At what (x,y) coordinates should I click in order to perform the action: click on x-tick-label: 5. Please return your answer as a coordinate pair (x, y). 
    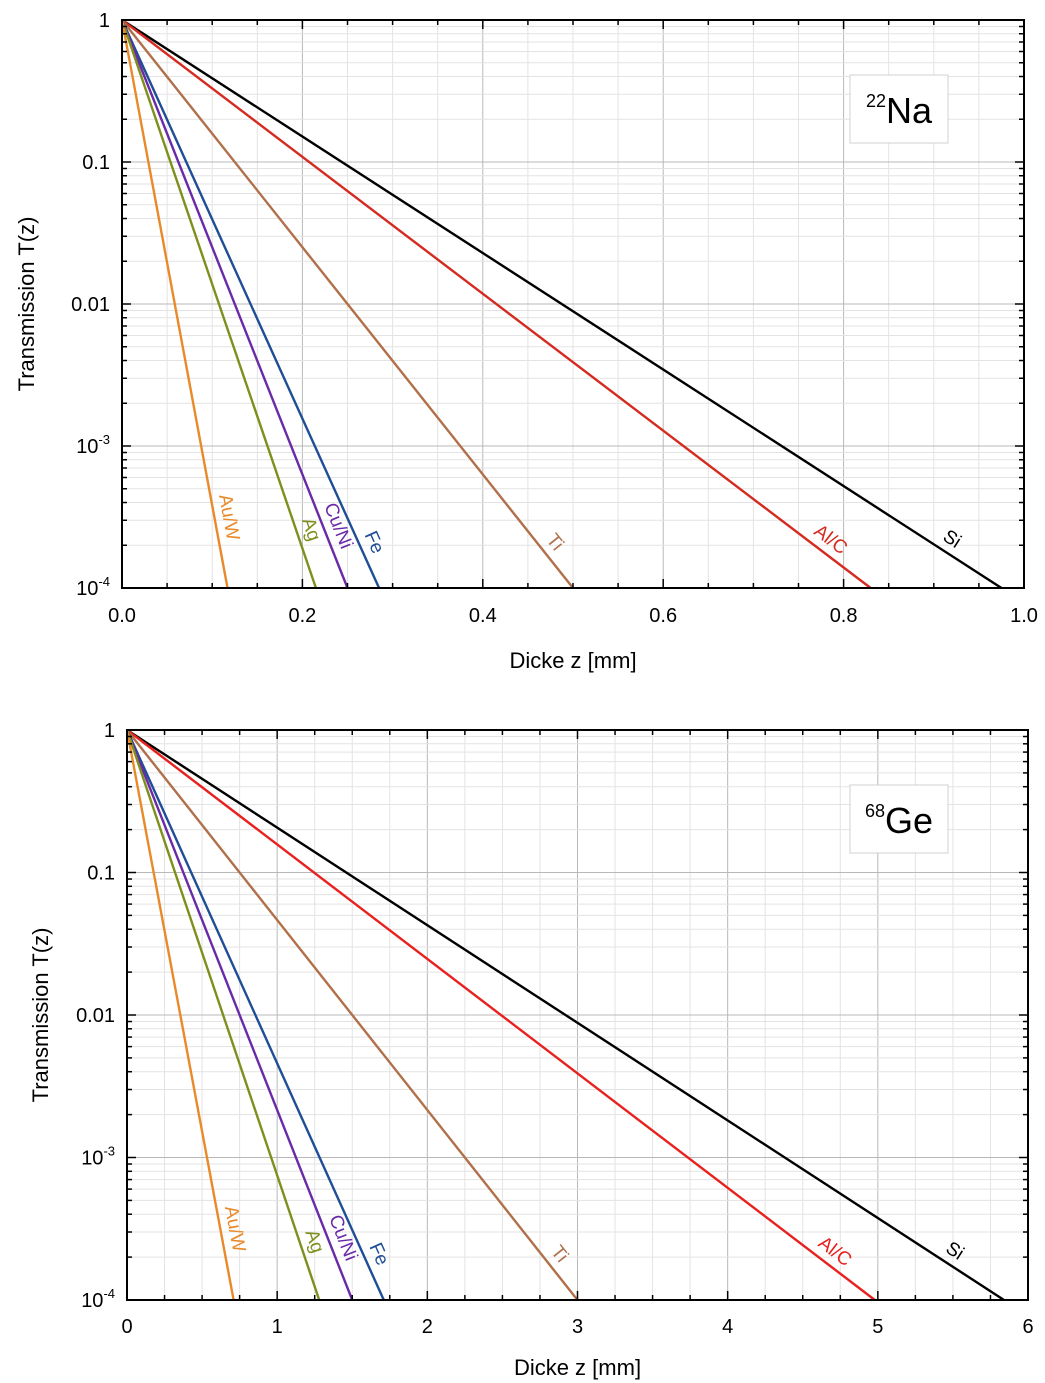
    Looking at the image, I should click on (877, 1327).